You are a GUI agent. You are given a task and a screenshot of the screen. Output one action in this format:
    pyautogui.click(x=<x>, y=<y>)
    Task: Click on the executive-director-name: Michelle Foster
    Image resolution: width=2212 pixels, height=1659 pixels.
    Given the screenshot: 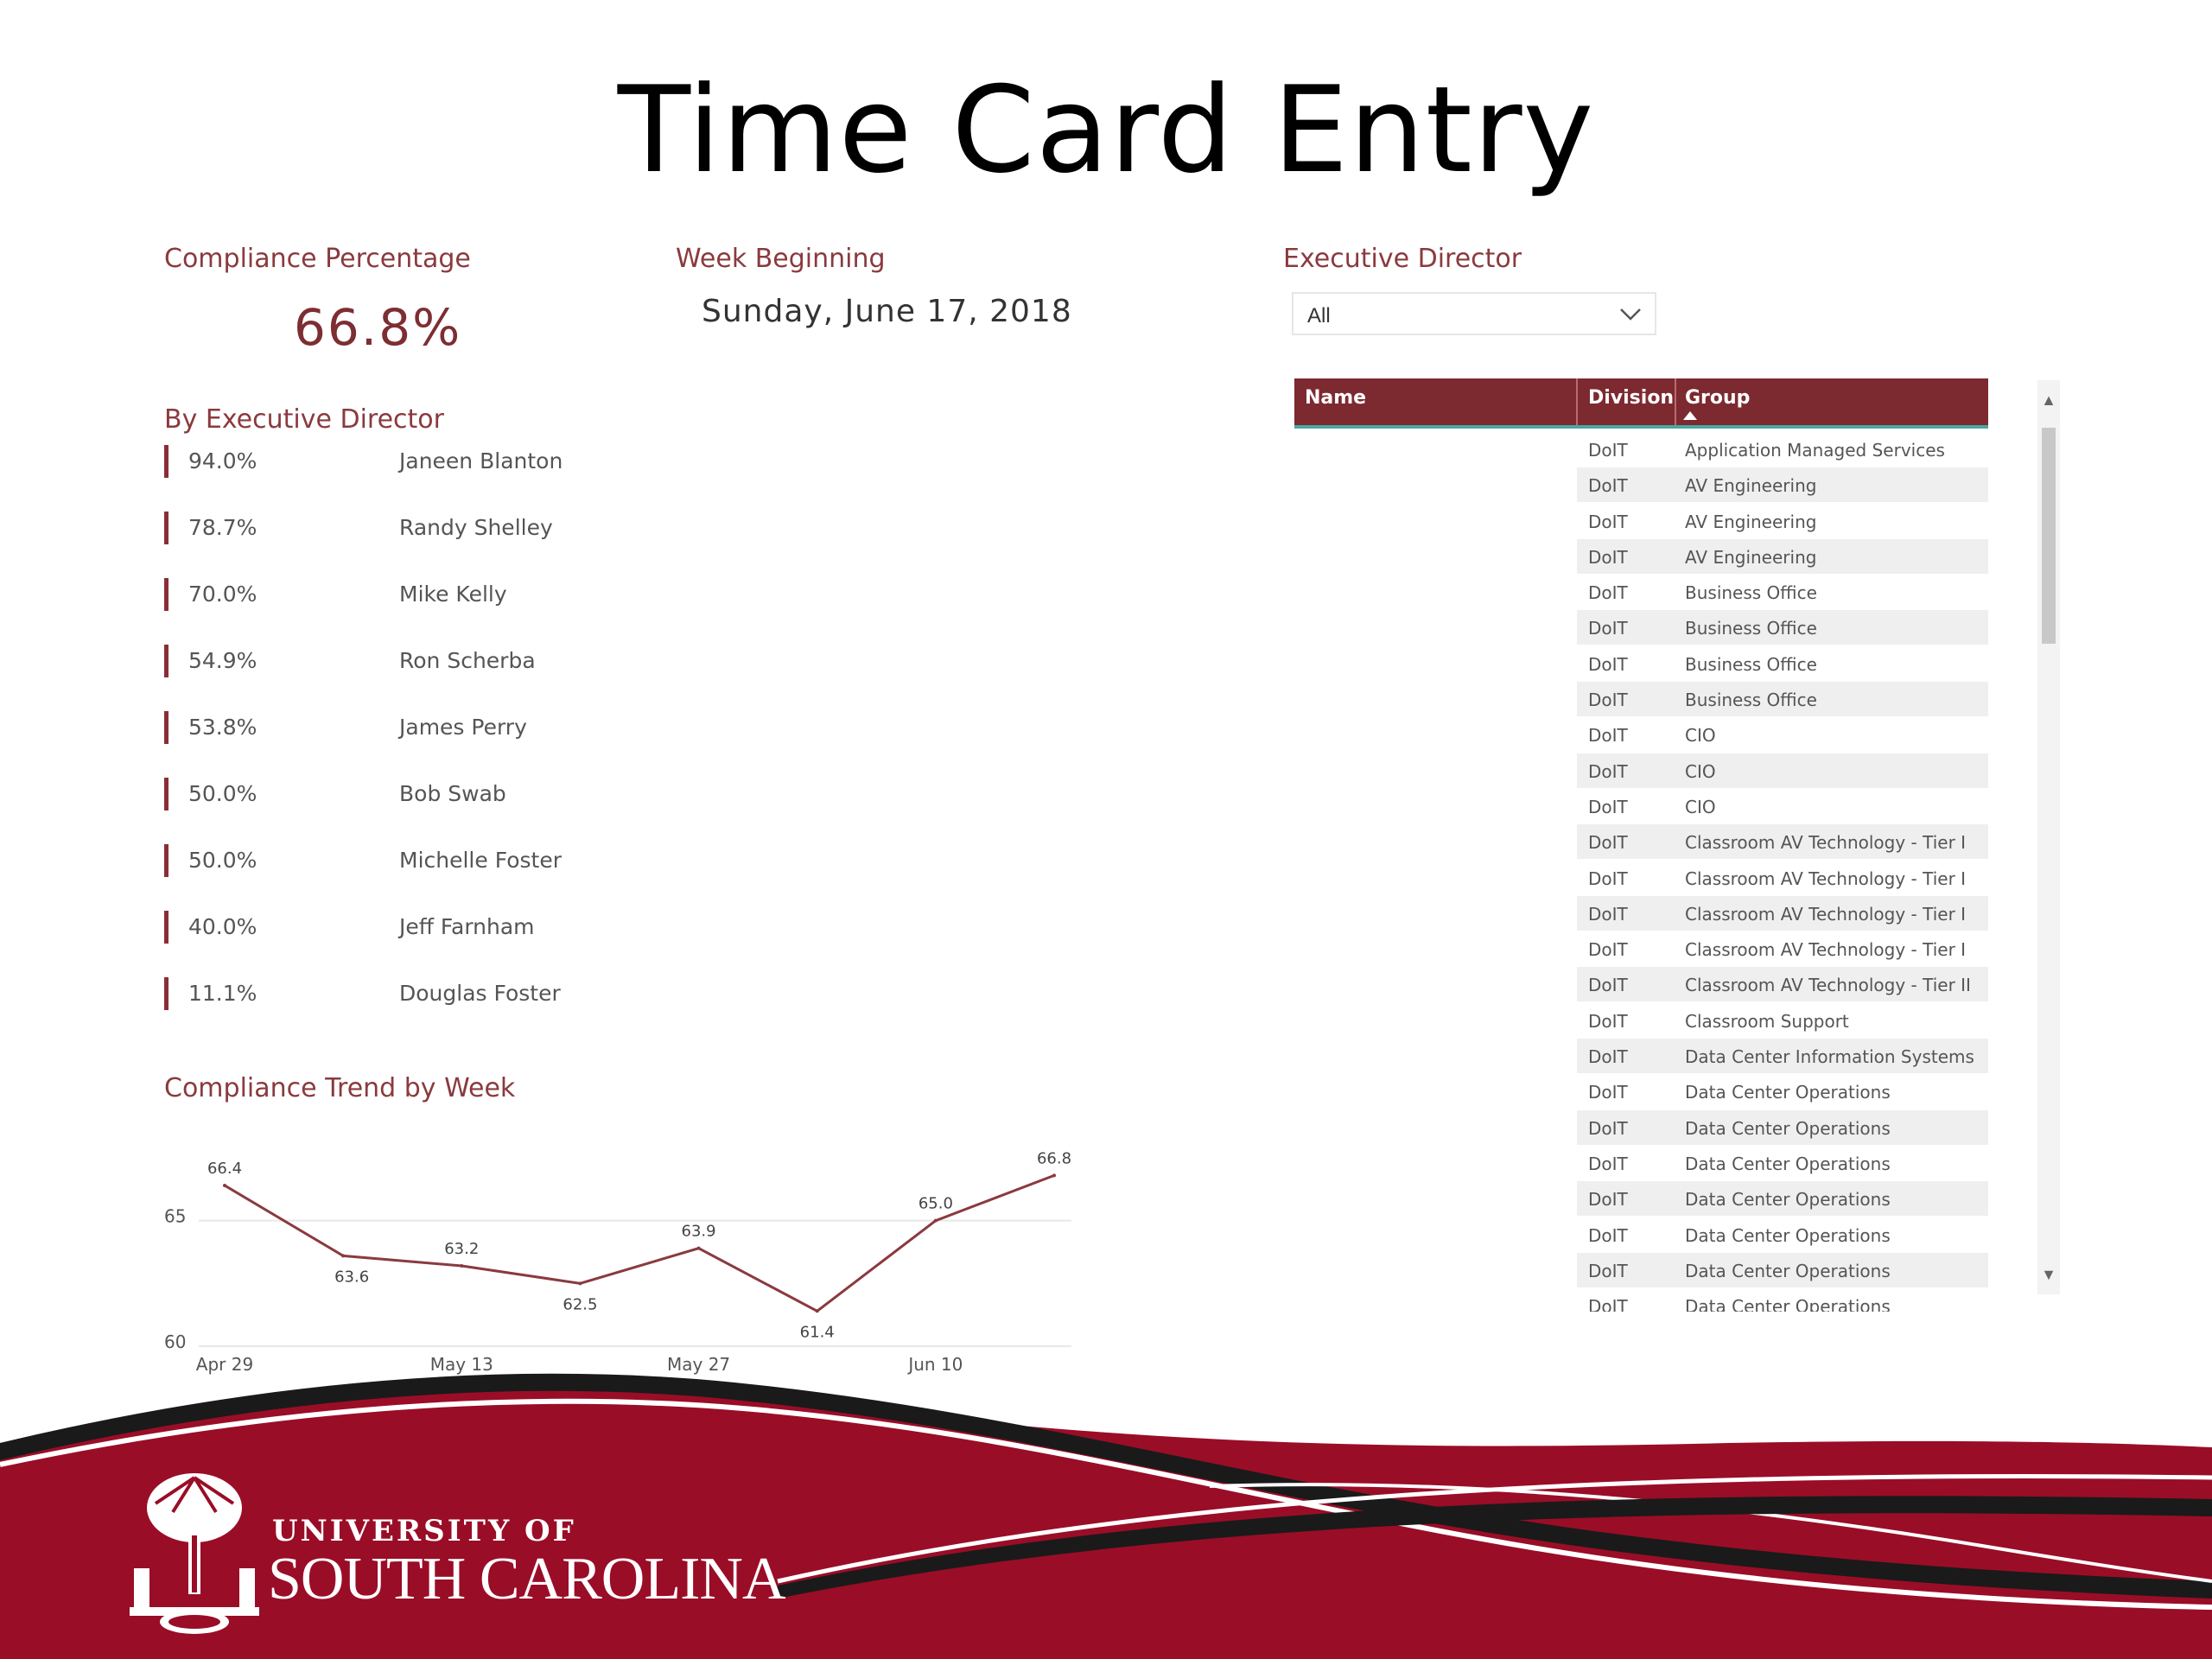 What is the action you would take?
    pyautogui.click(x=480, y=860)
    